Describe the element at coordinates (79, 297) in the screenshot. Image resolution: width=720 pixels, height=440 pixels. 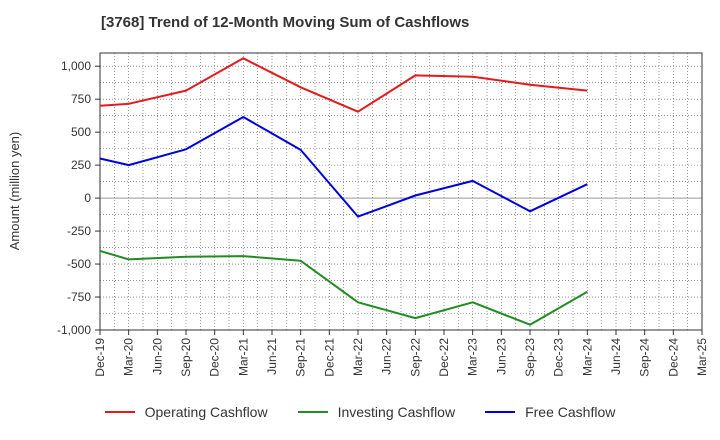
I see `y-tick-label: -750` at that location.